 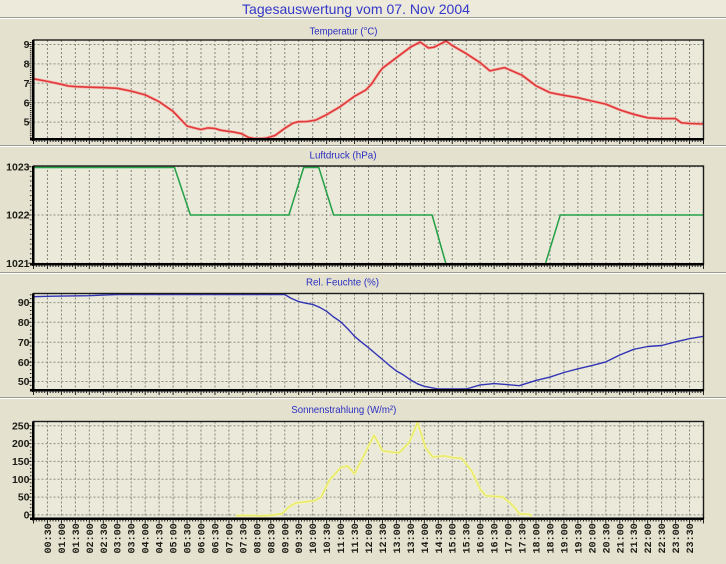 I want to click on svg-text: 08:30, so click(x=272, y=538).